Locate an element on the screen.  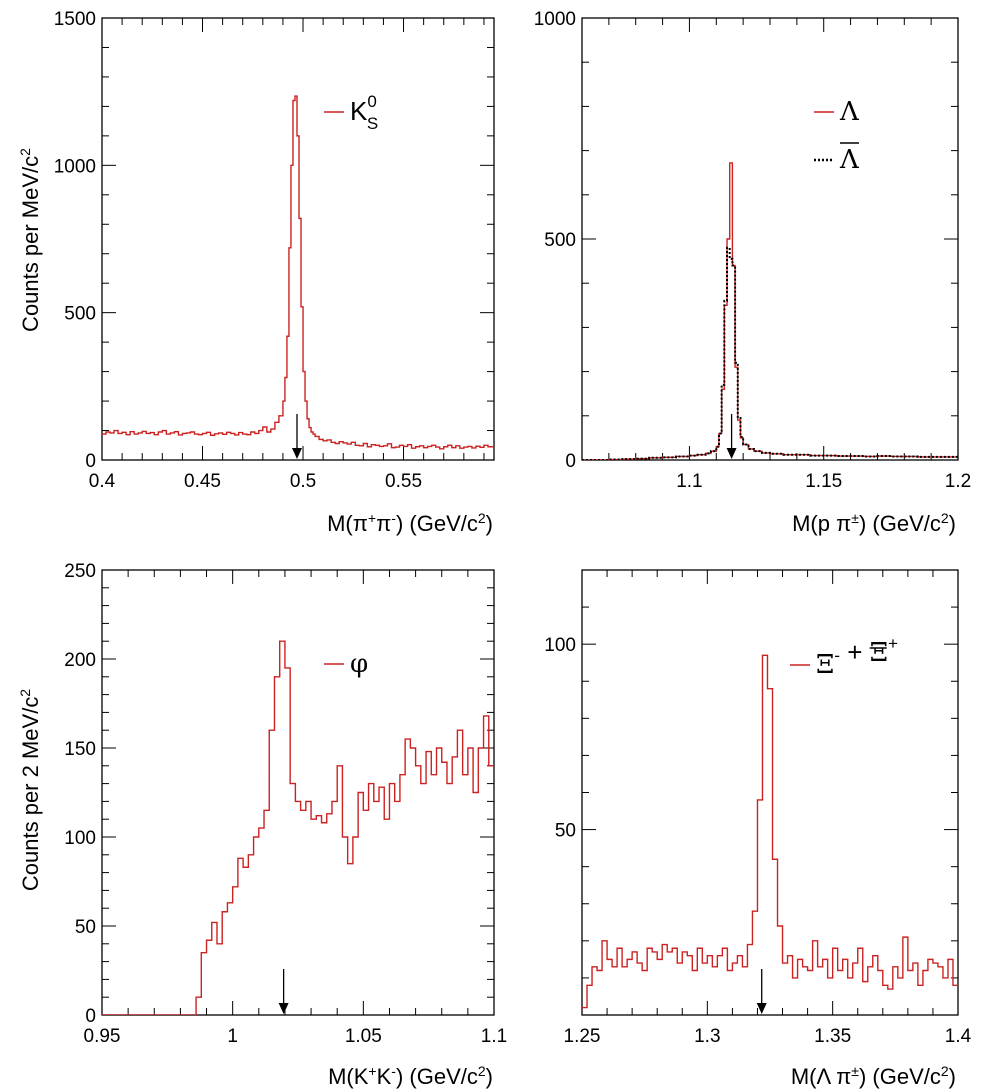
y-axis-title-part: Counts per 2 MeV/c is located at coordinates (30, 794).